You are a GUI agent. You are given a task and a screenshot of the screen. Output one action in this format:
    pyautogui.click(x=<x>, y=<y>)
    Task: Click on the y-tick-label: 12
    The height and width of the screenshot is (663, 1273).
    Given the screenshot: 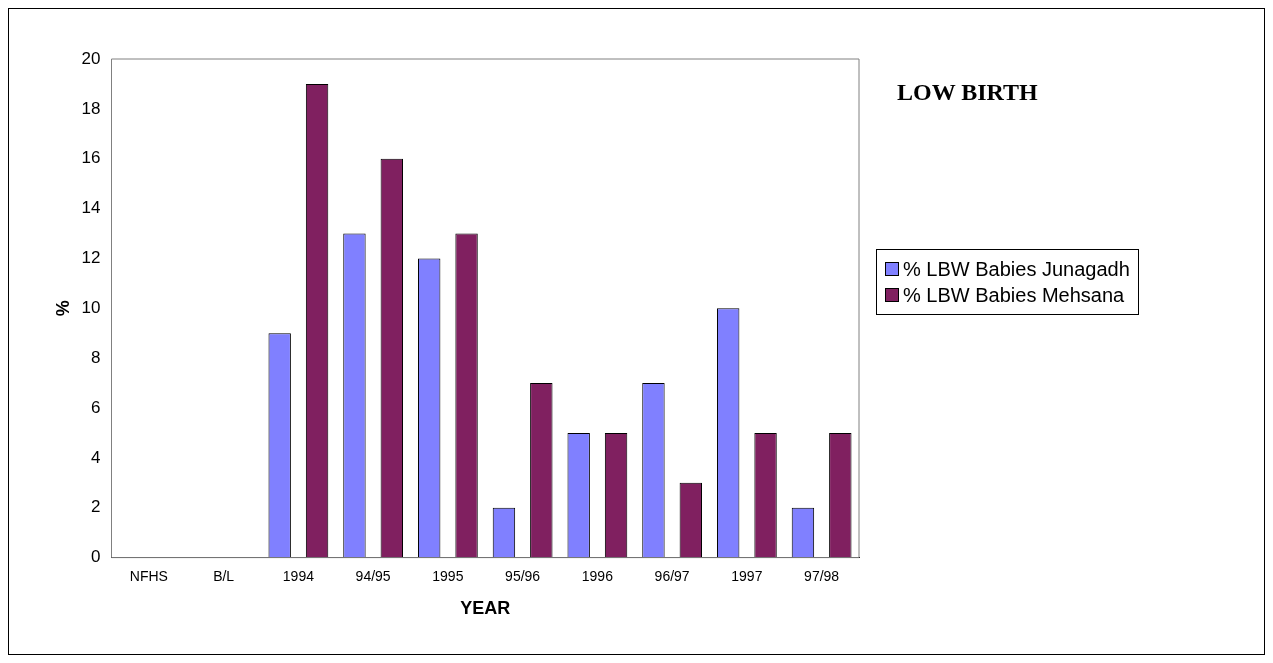 What is the action you would take?
    pyautogui.click(x=91, y=258)
    